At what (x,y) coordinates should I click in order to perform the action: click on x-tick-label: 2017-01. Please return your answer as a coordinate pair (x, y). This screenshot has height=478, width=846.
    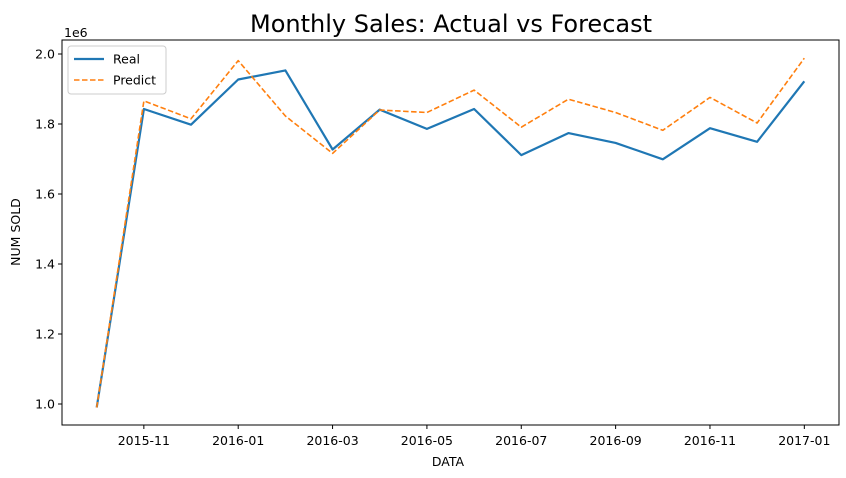
    Looking at the image, I should click on (804, 440).